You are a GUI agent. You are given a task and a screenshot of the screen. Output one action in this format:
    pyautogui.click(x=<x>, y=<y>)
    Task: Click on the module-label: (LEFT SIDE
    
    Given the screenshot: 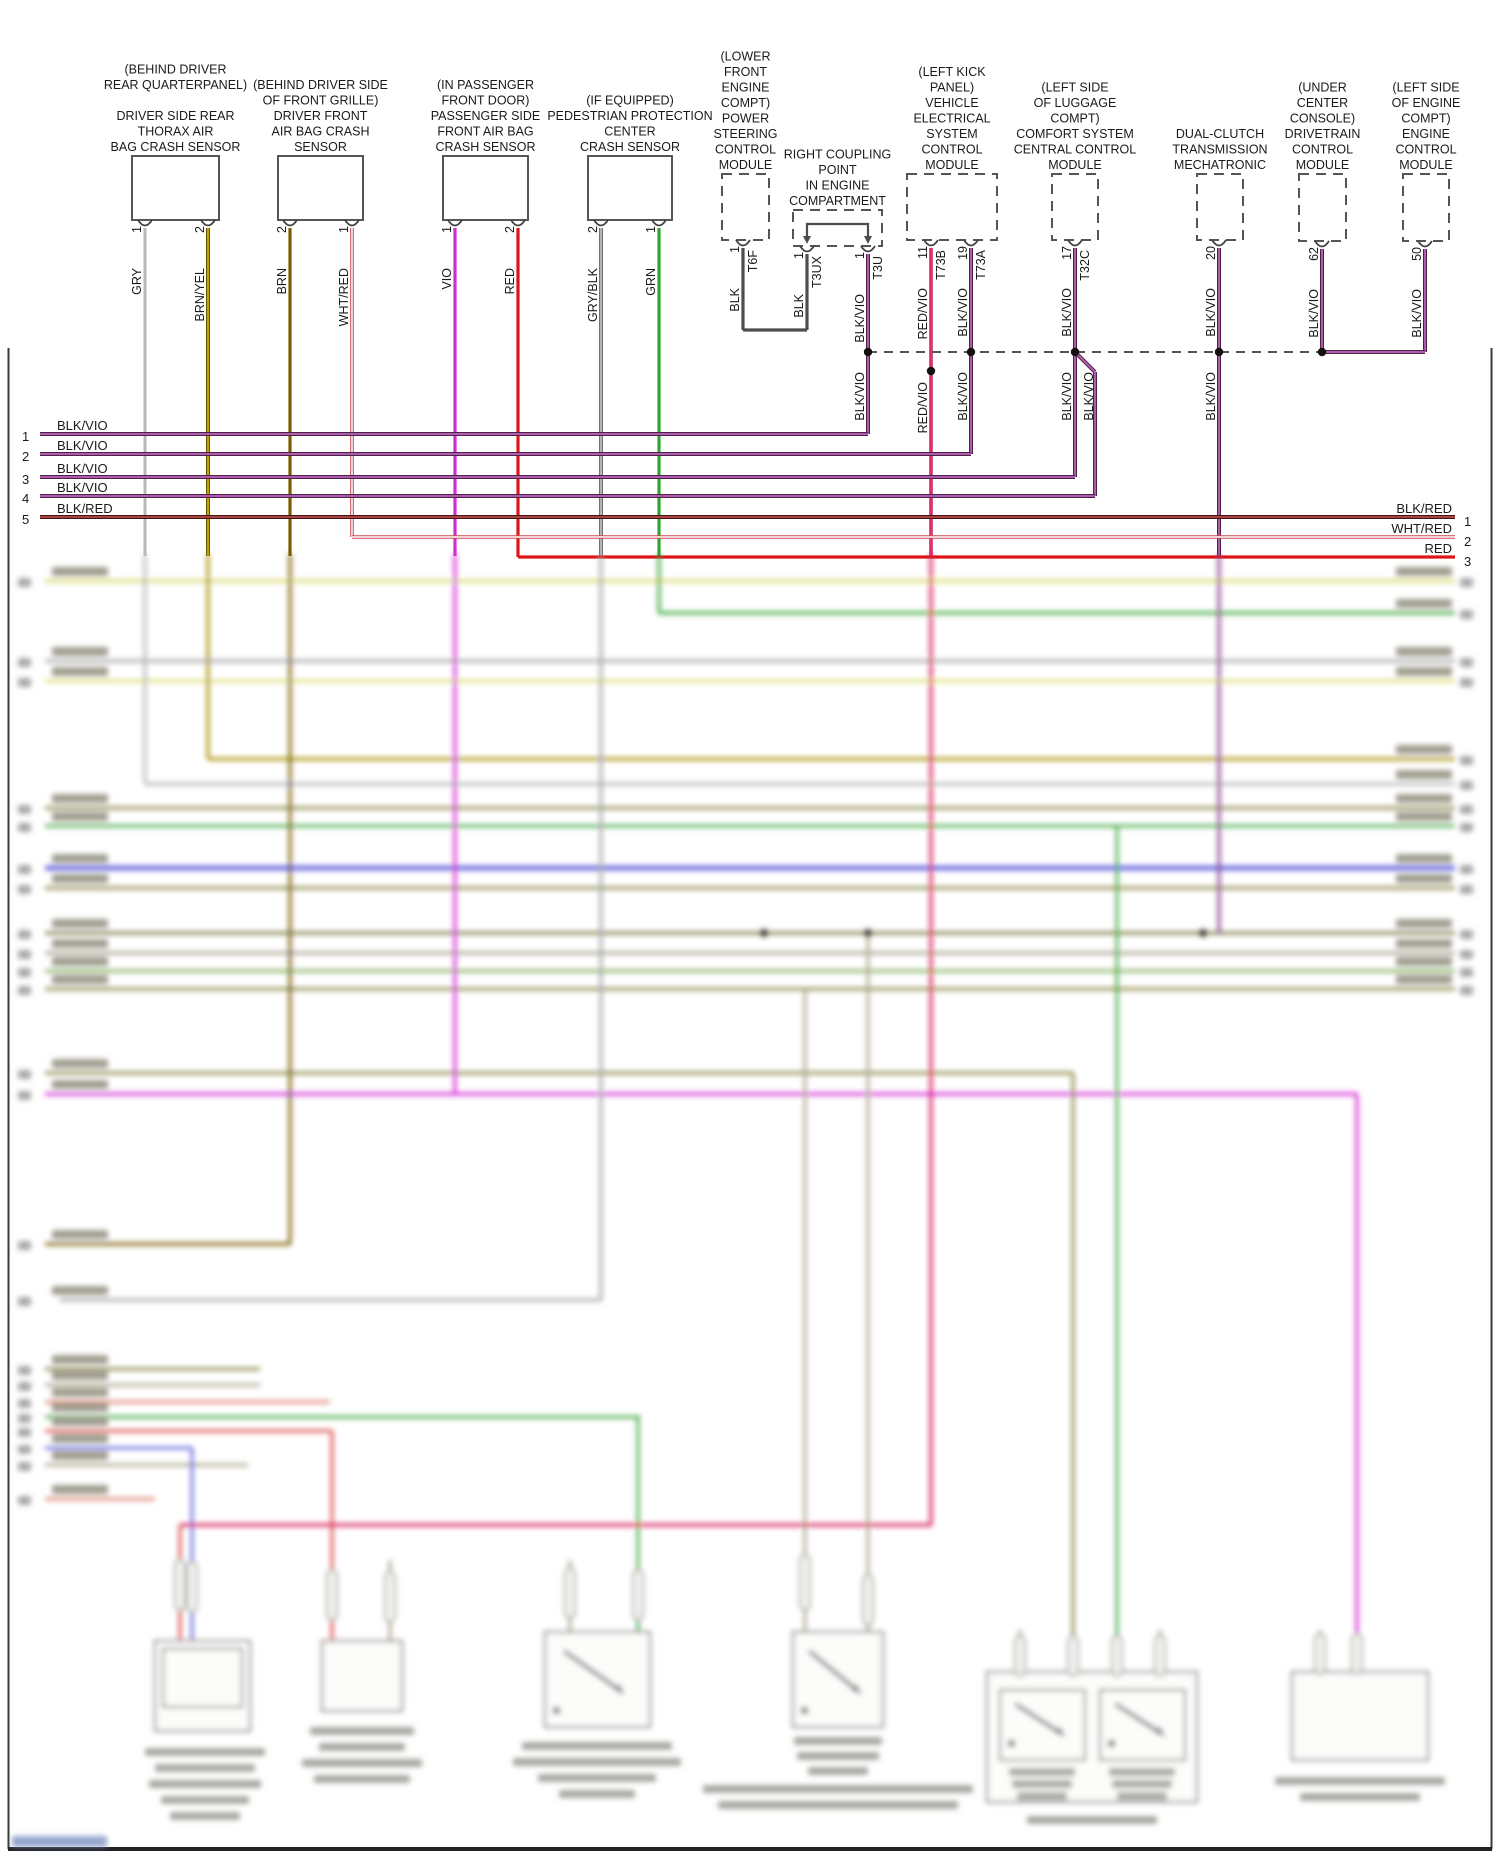 What is the action you would take?
    pyautogui.click(x=1425, y=88)
    